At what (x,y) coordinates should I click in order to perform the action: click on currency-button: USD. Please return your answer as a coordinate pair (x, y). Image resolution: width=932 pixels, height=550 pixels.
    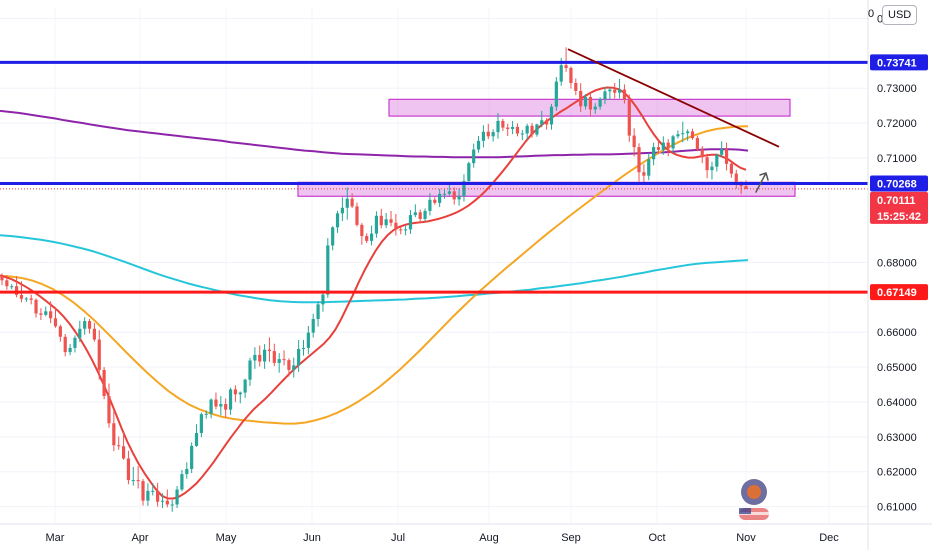
    Looking at the image, I should click on (900, 15).